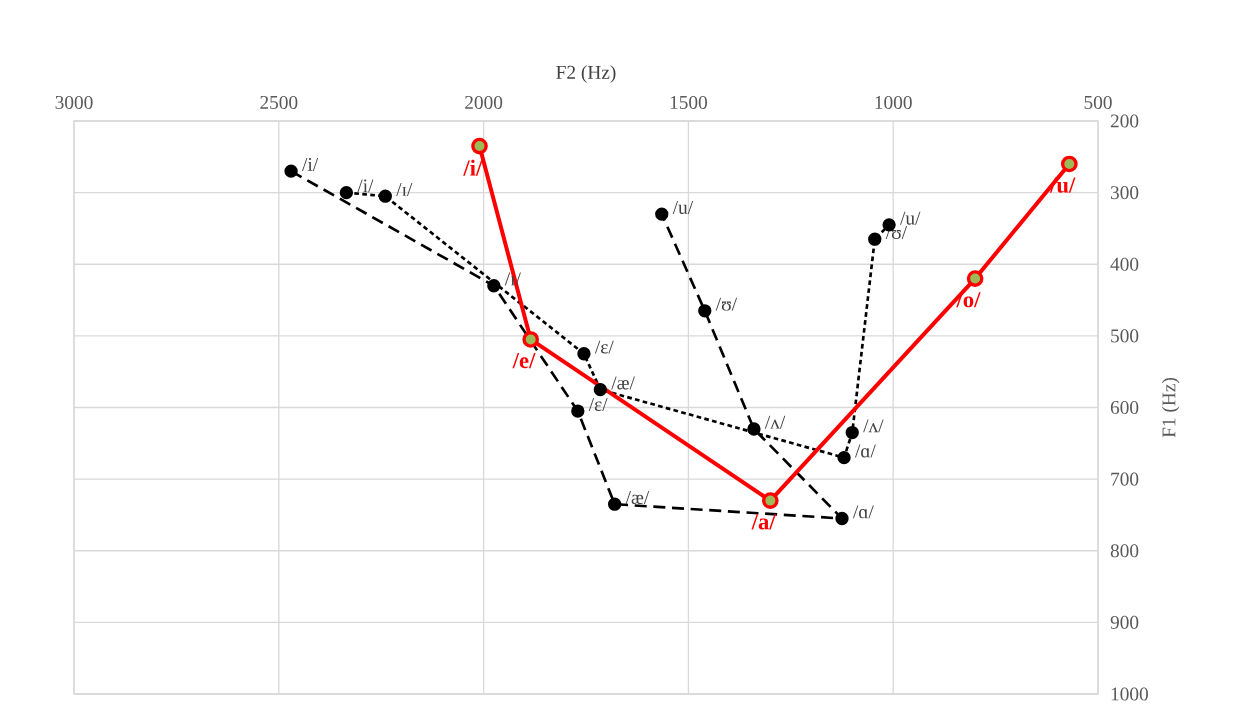 The image size is (1251, 721). Describe the element at coordinates (1124, 264) in the screenshot. I see `y-tick-label: 400` at that location.